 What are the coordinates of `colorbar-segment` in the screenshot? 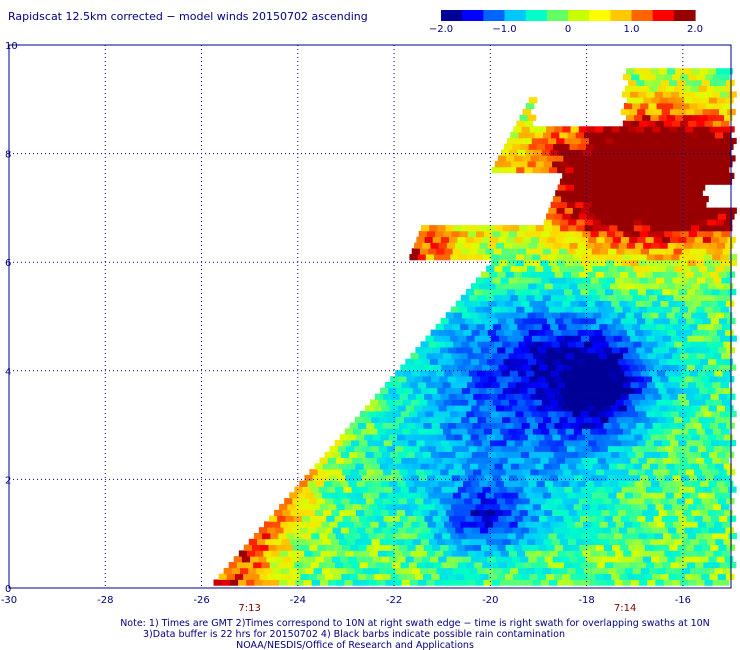 It's located at (515, 15).